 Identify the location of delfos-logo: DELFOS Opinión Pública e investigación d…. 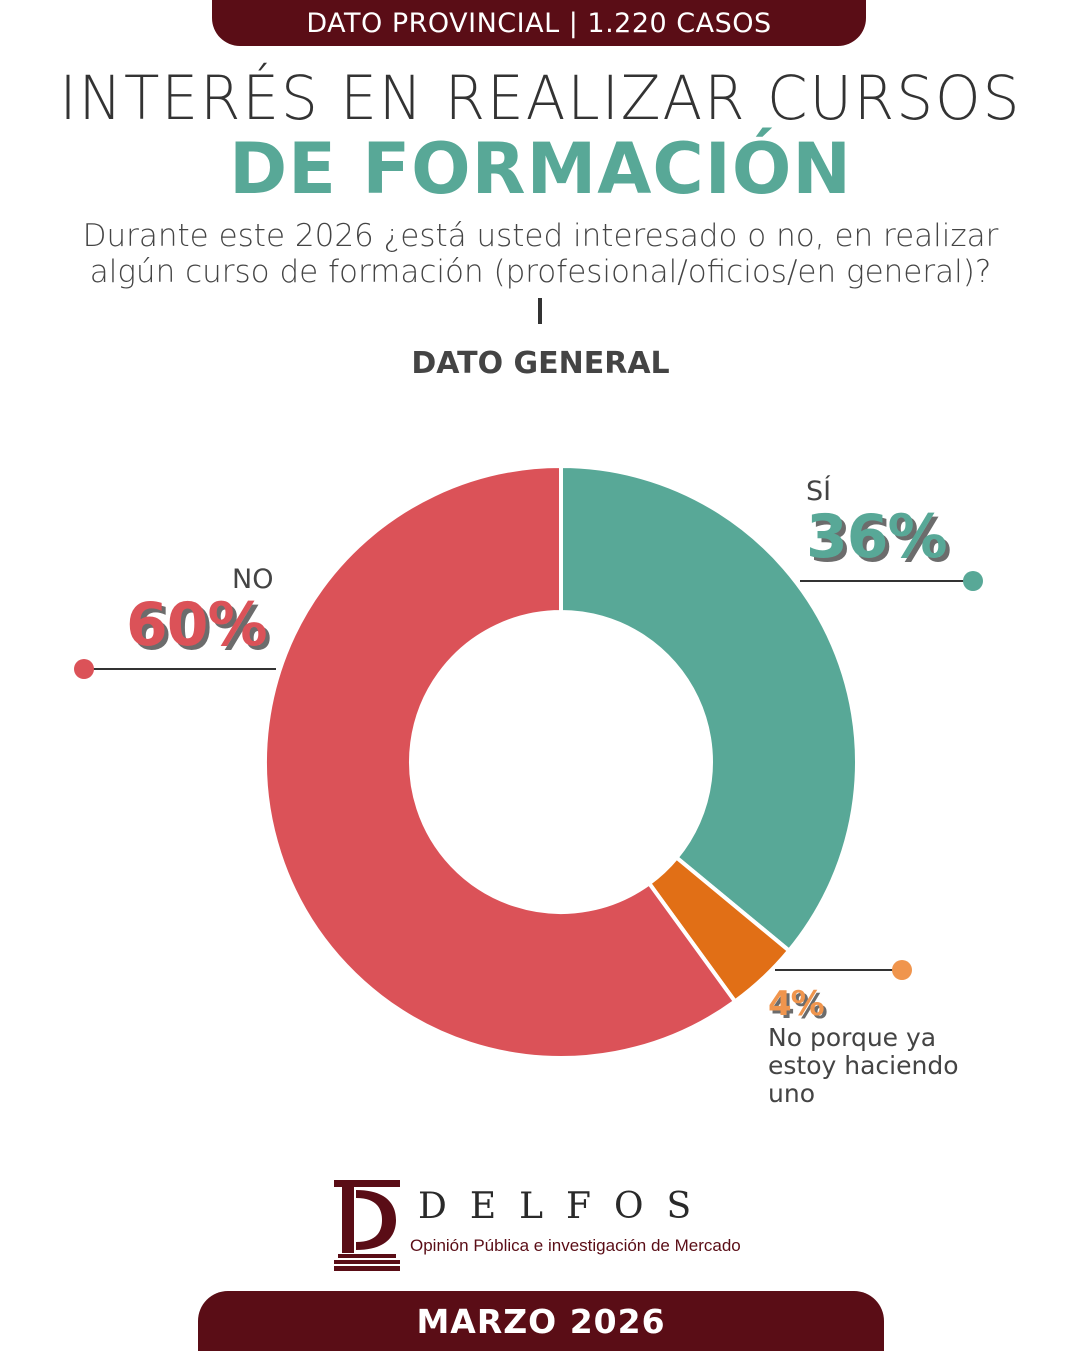
(549, 1226).